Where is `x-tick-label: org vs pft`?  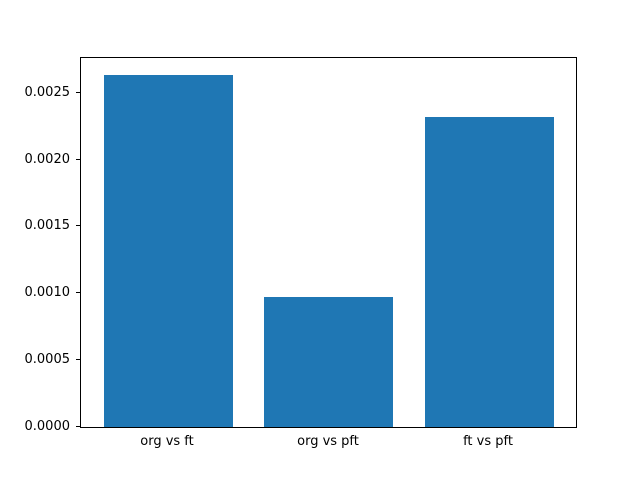
x-tick-label: org vs pft is located at coordinates (328, 441).